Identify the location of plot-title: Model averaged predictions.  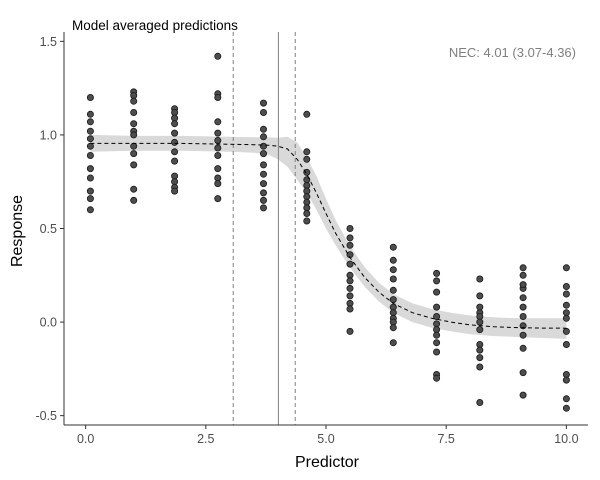
(155, 25).